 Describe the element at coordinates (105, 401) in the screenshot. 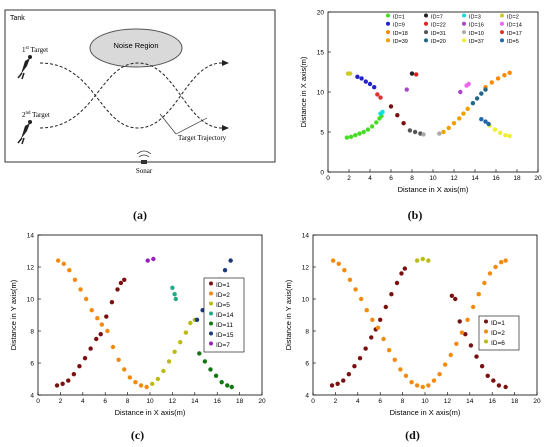

I see `x-tick-label: 6` at that location.